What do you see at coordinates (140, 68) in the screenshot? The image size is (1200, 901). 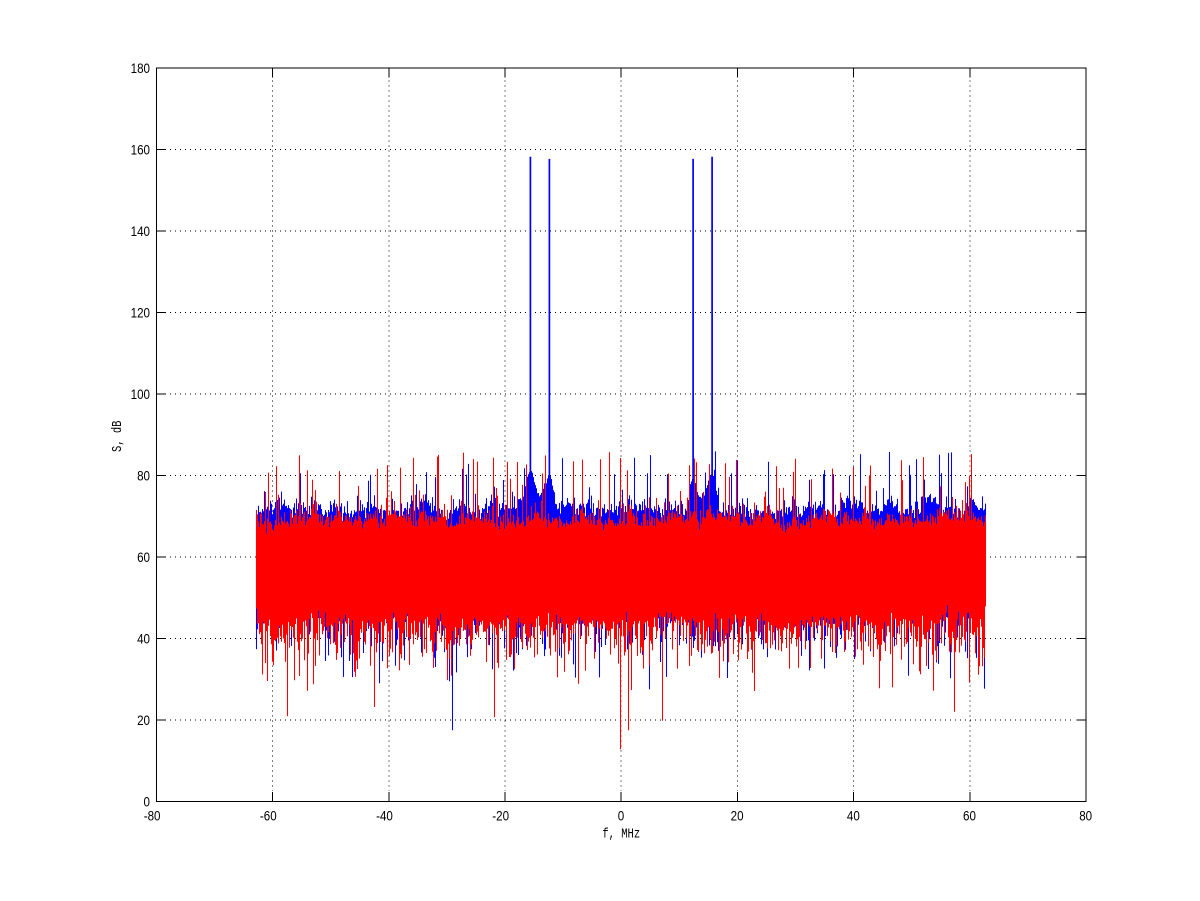 I see `svg-text: 180` at bounding box center [140, 68].